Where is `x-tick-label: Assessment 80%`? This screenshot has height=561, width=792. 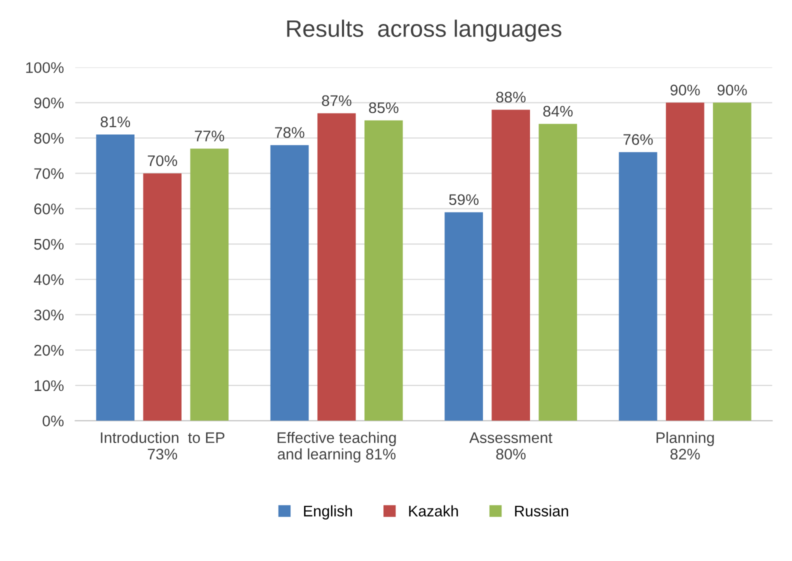
x-tick-label: Assessment 80% is located at coordinates (510, 446).